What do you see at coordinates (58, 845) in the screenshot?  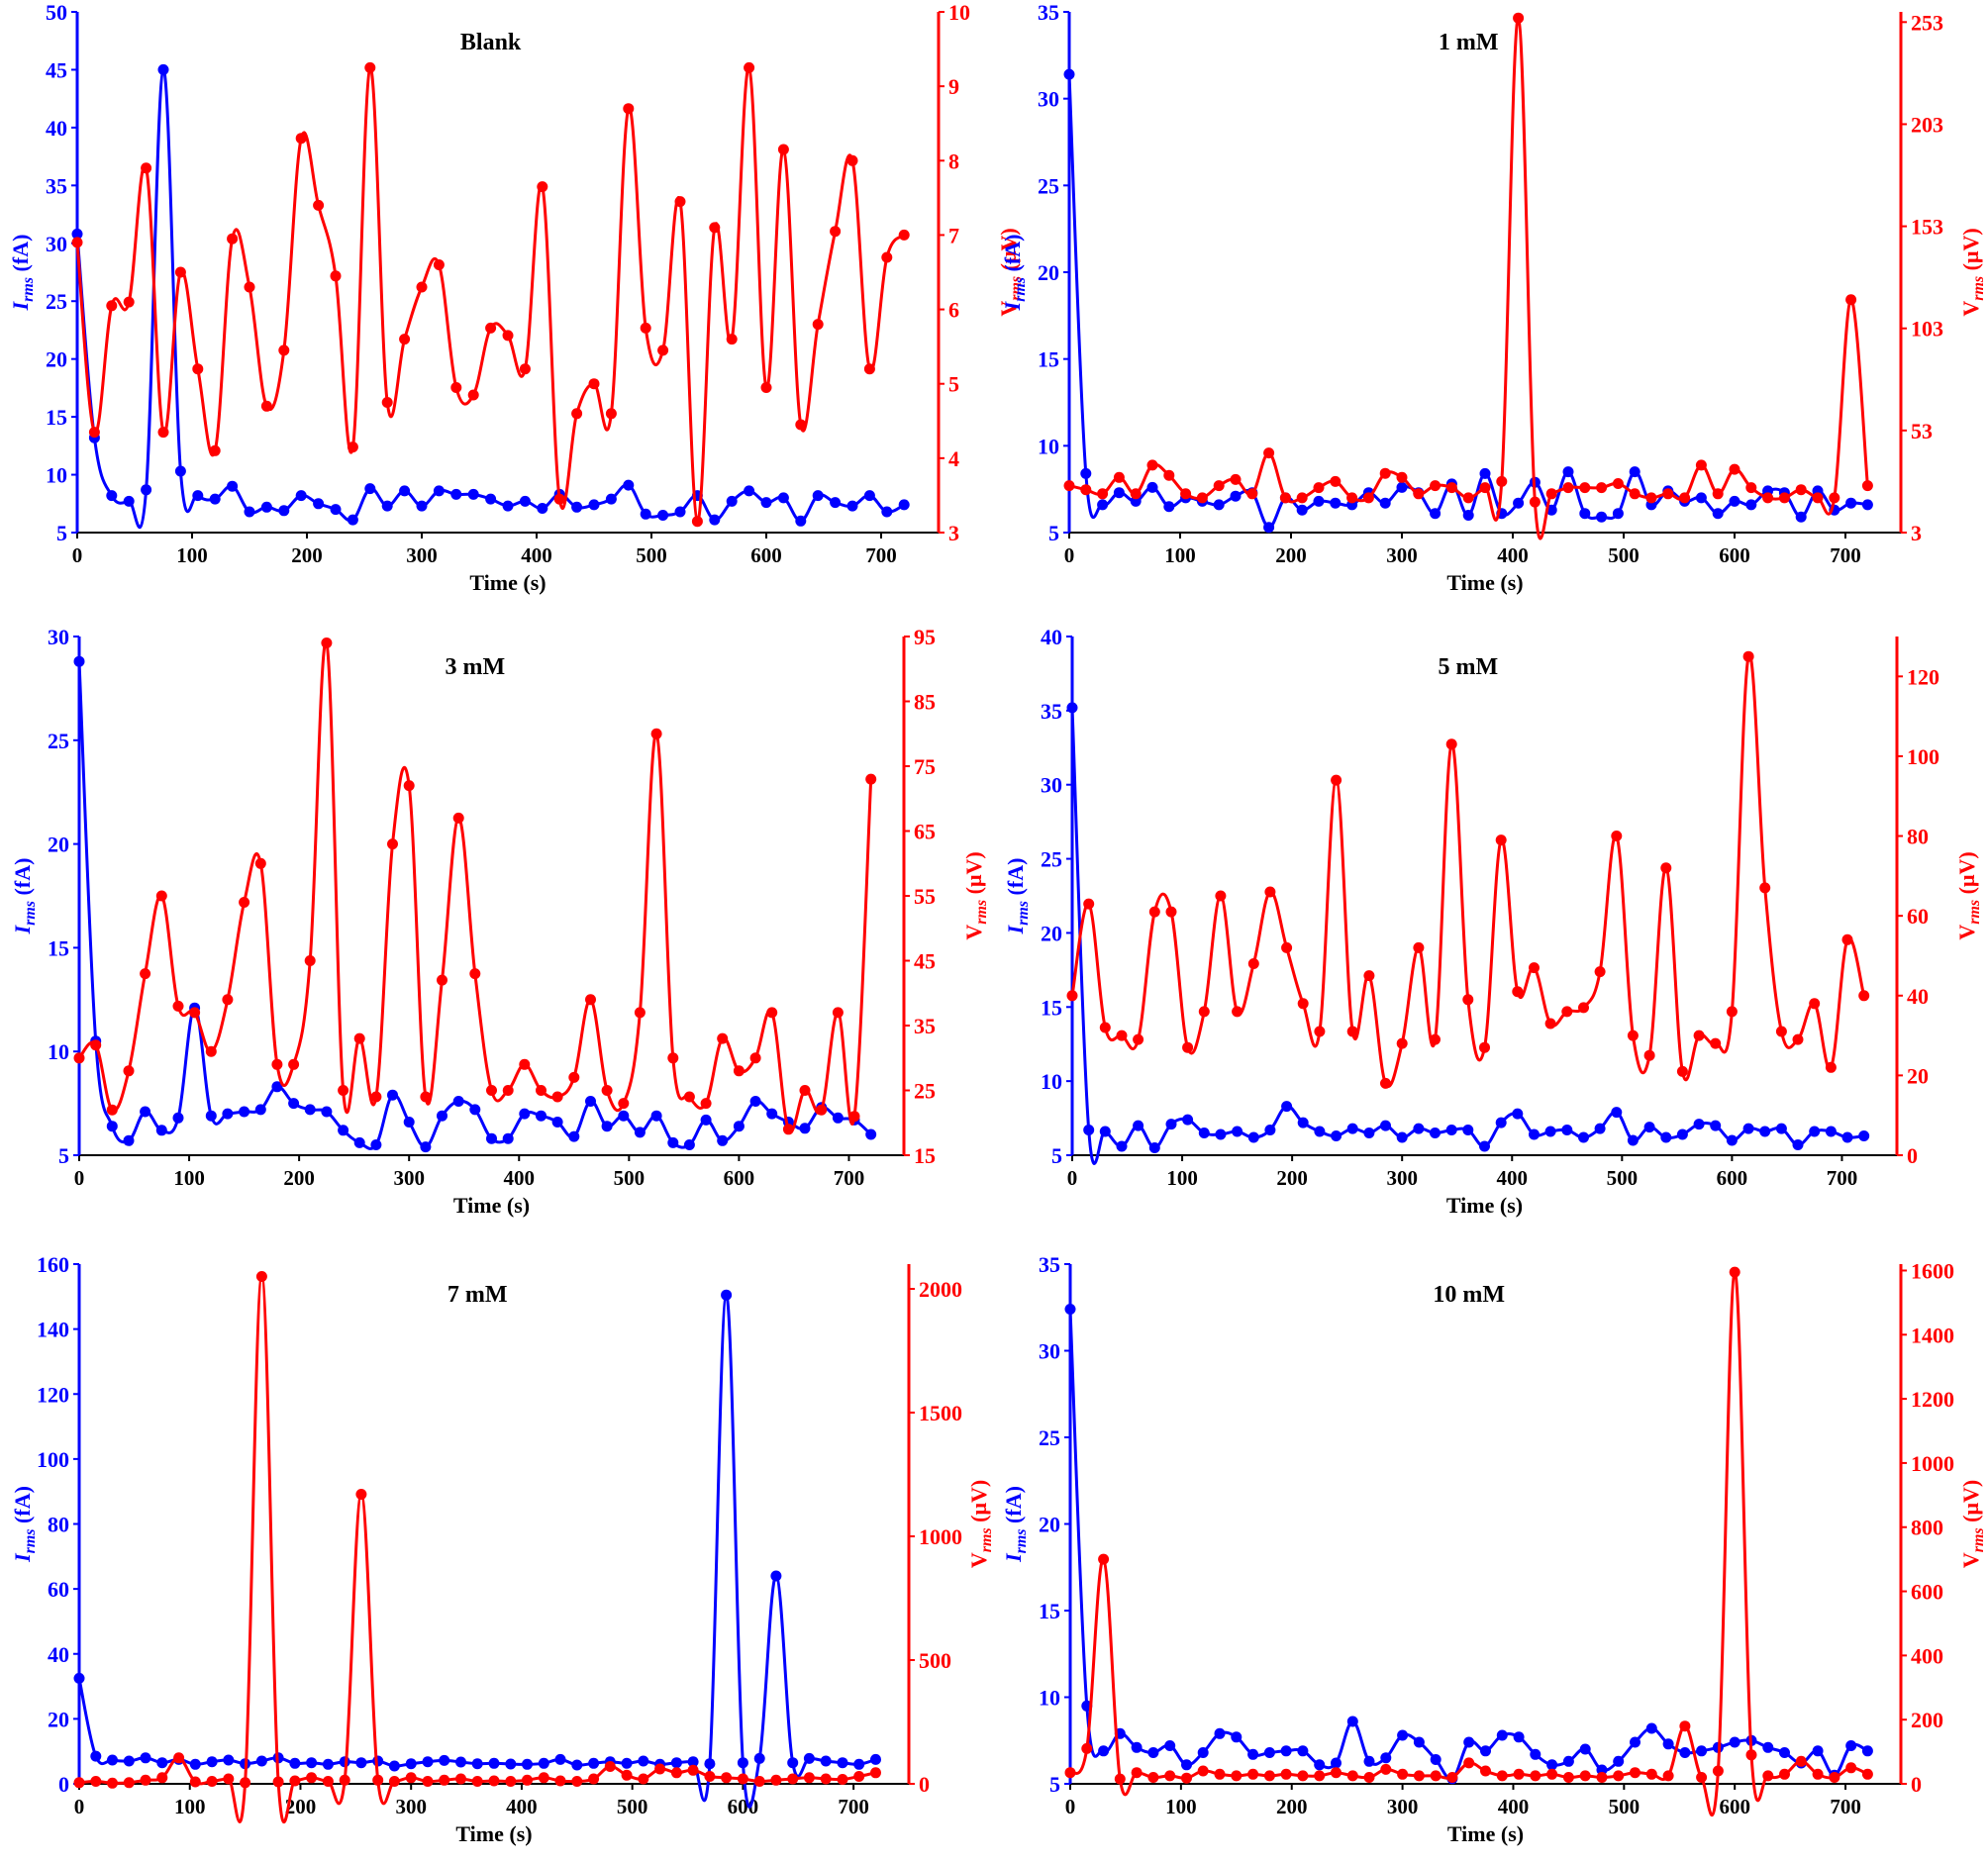 I see `left-y-tick-label: 20` at bounding box center [58, 845].